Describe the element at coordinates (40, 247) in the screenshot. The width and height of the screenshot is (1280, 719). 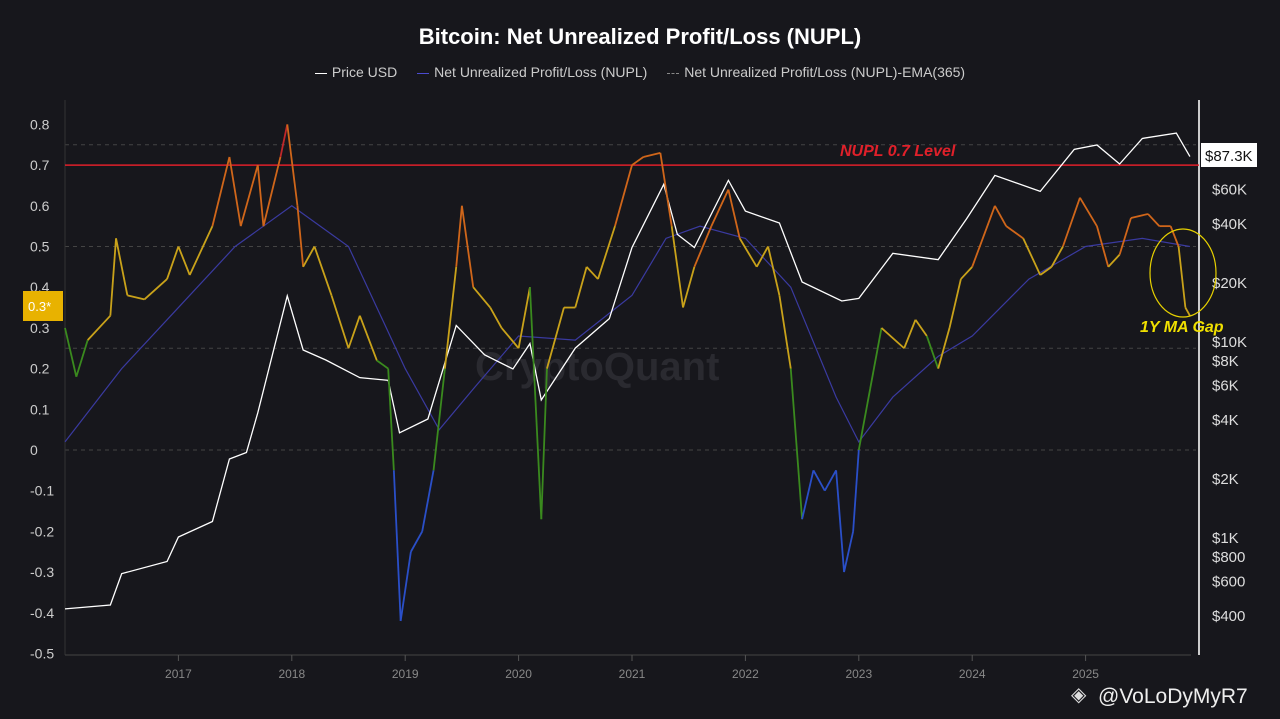
I see `y-left-tick-label: 0.5` at that location.